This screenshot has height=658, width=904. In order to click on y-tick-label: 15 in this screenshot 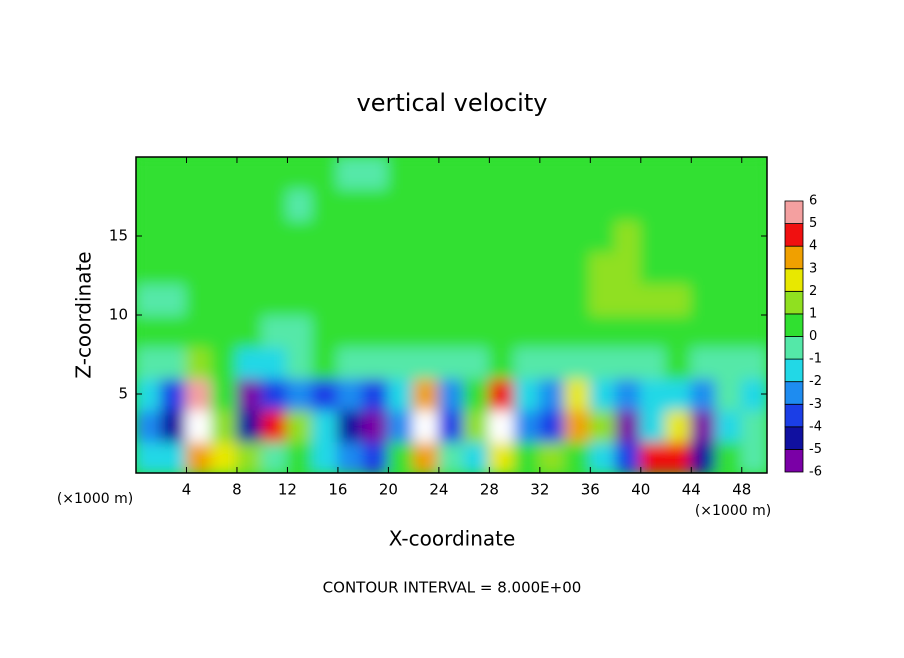, I will do `click(118, 236)`.